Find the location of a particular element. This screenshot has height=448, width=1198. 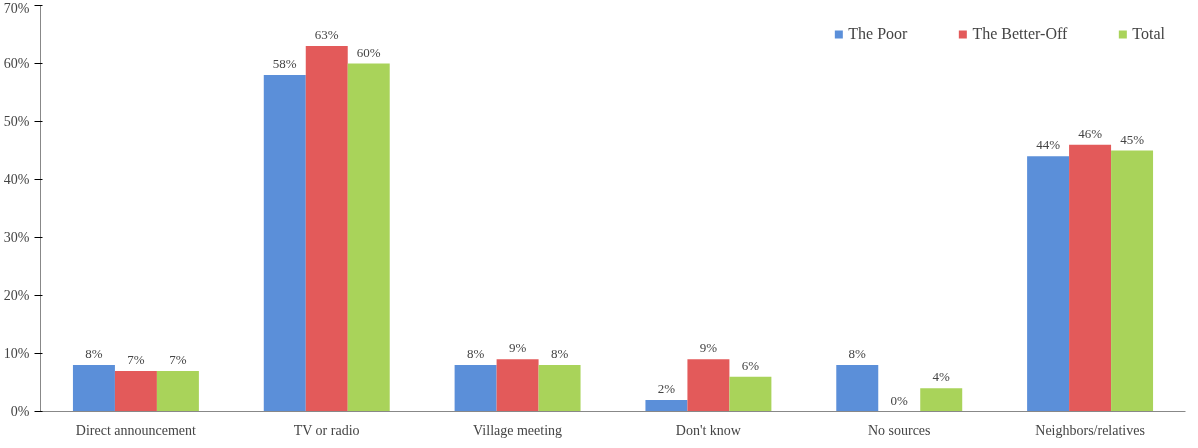

data-label: 4% is located at coordinates (941, 377).